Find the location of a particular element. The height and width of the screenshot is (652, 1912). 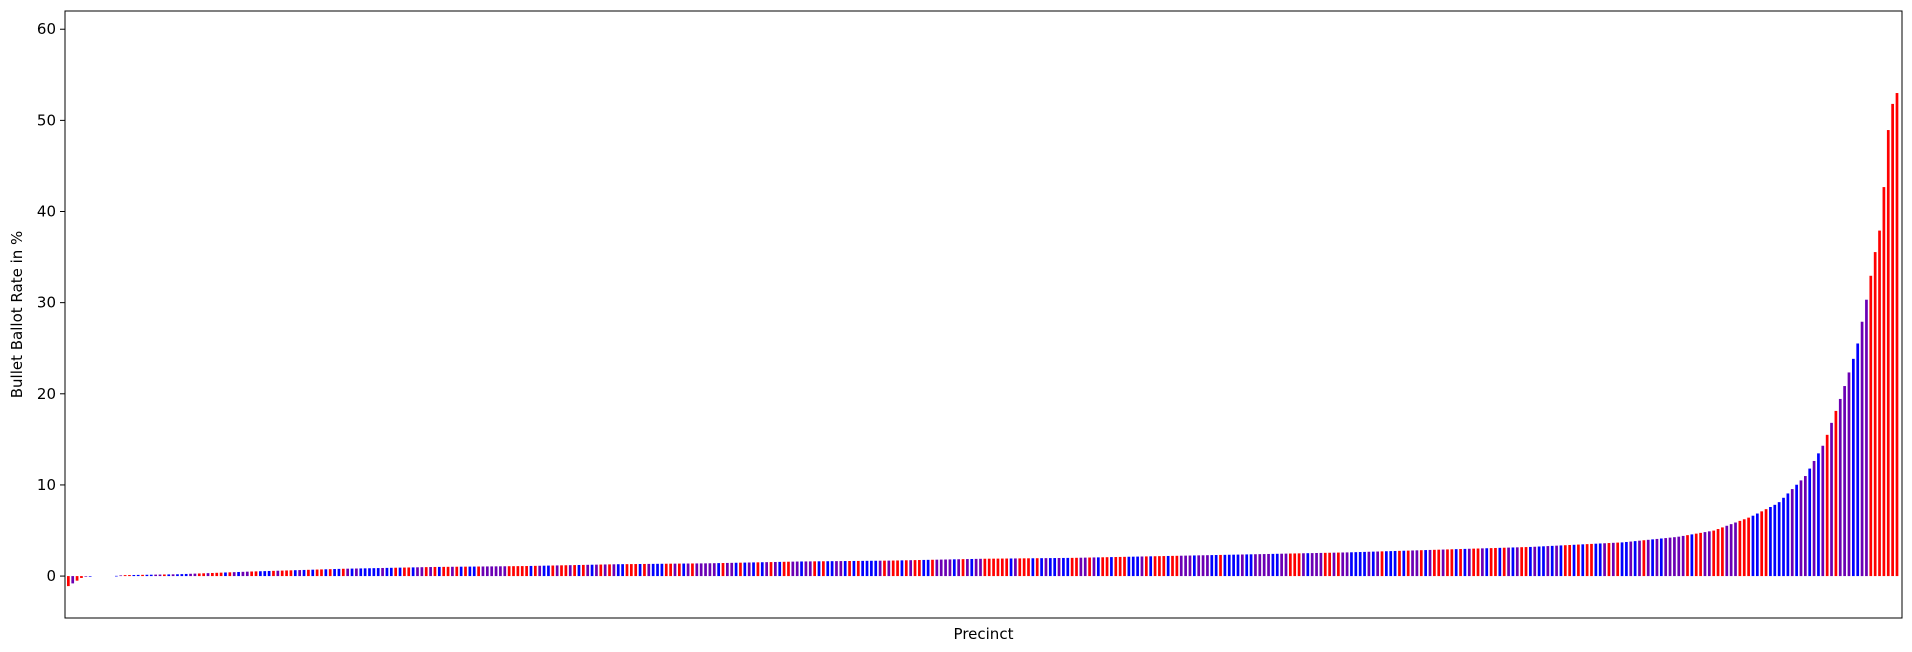

y-axis-label: Bullet Ballot Rate in % is located at coordinates (17, 315).